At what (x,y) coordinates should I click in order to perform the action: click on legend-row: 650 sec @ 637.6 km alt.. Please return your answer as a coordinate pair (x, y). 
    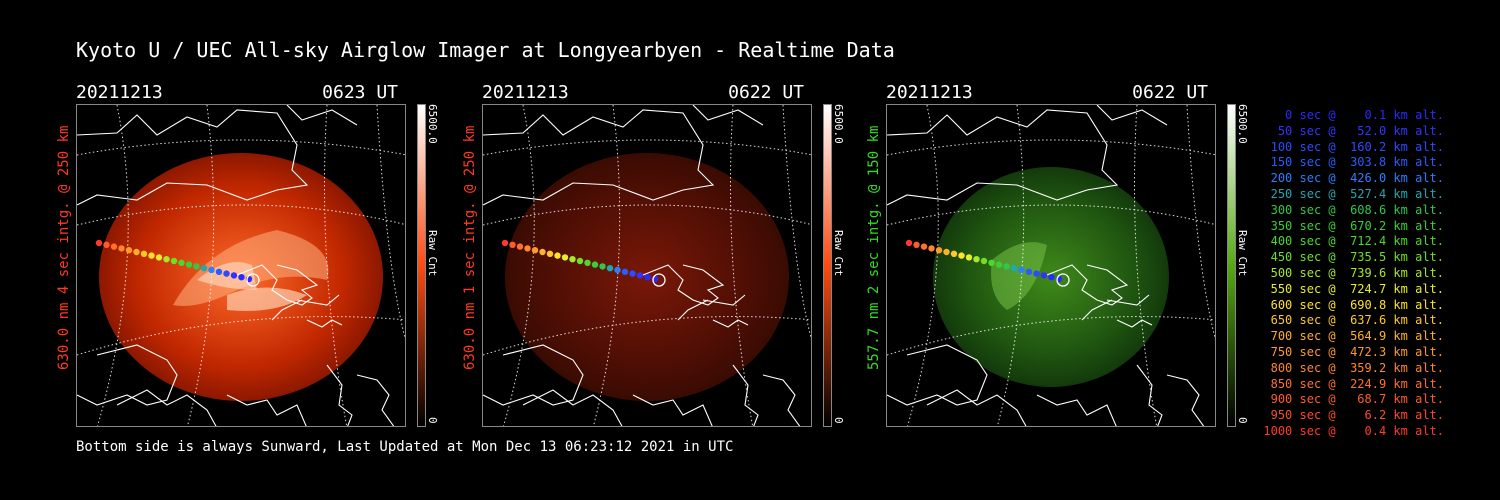
    Looking at the image, I should click on (1357, 320).